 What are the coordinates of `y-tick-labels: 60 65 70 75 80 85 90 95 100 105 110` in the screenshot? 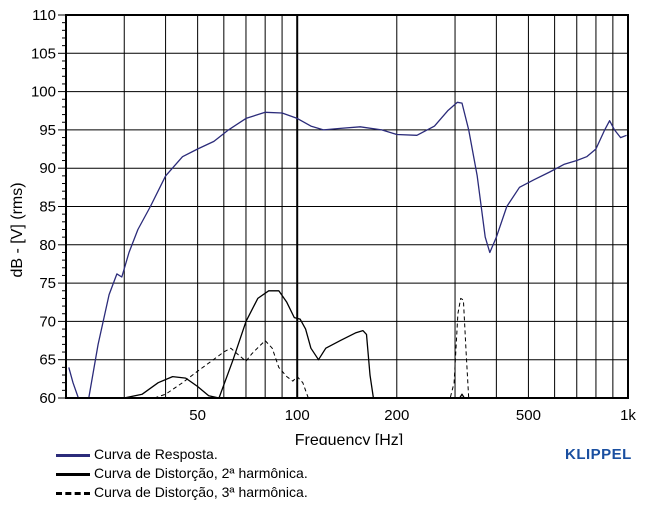 It's located at (43, 207).